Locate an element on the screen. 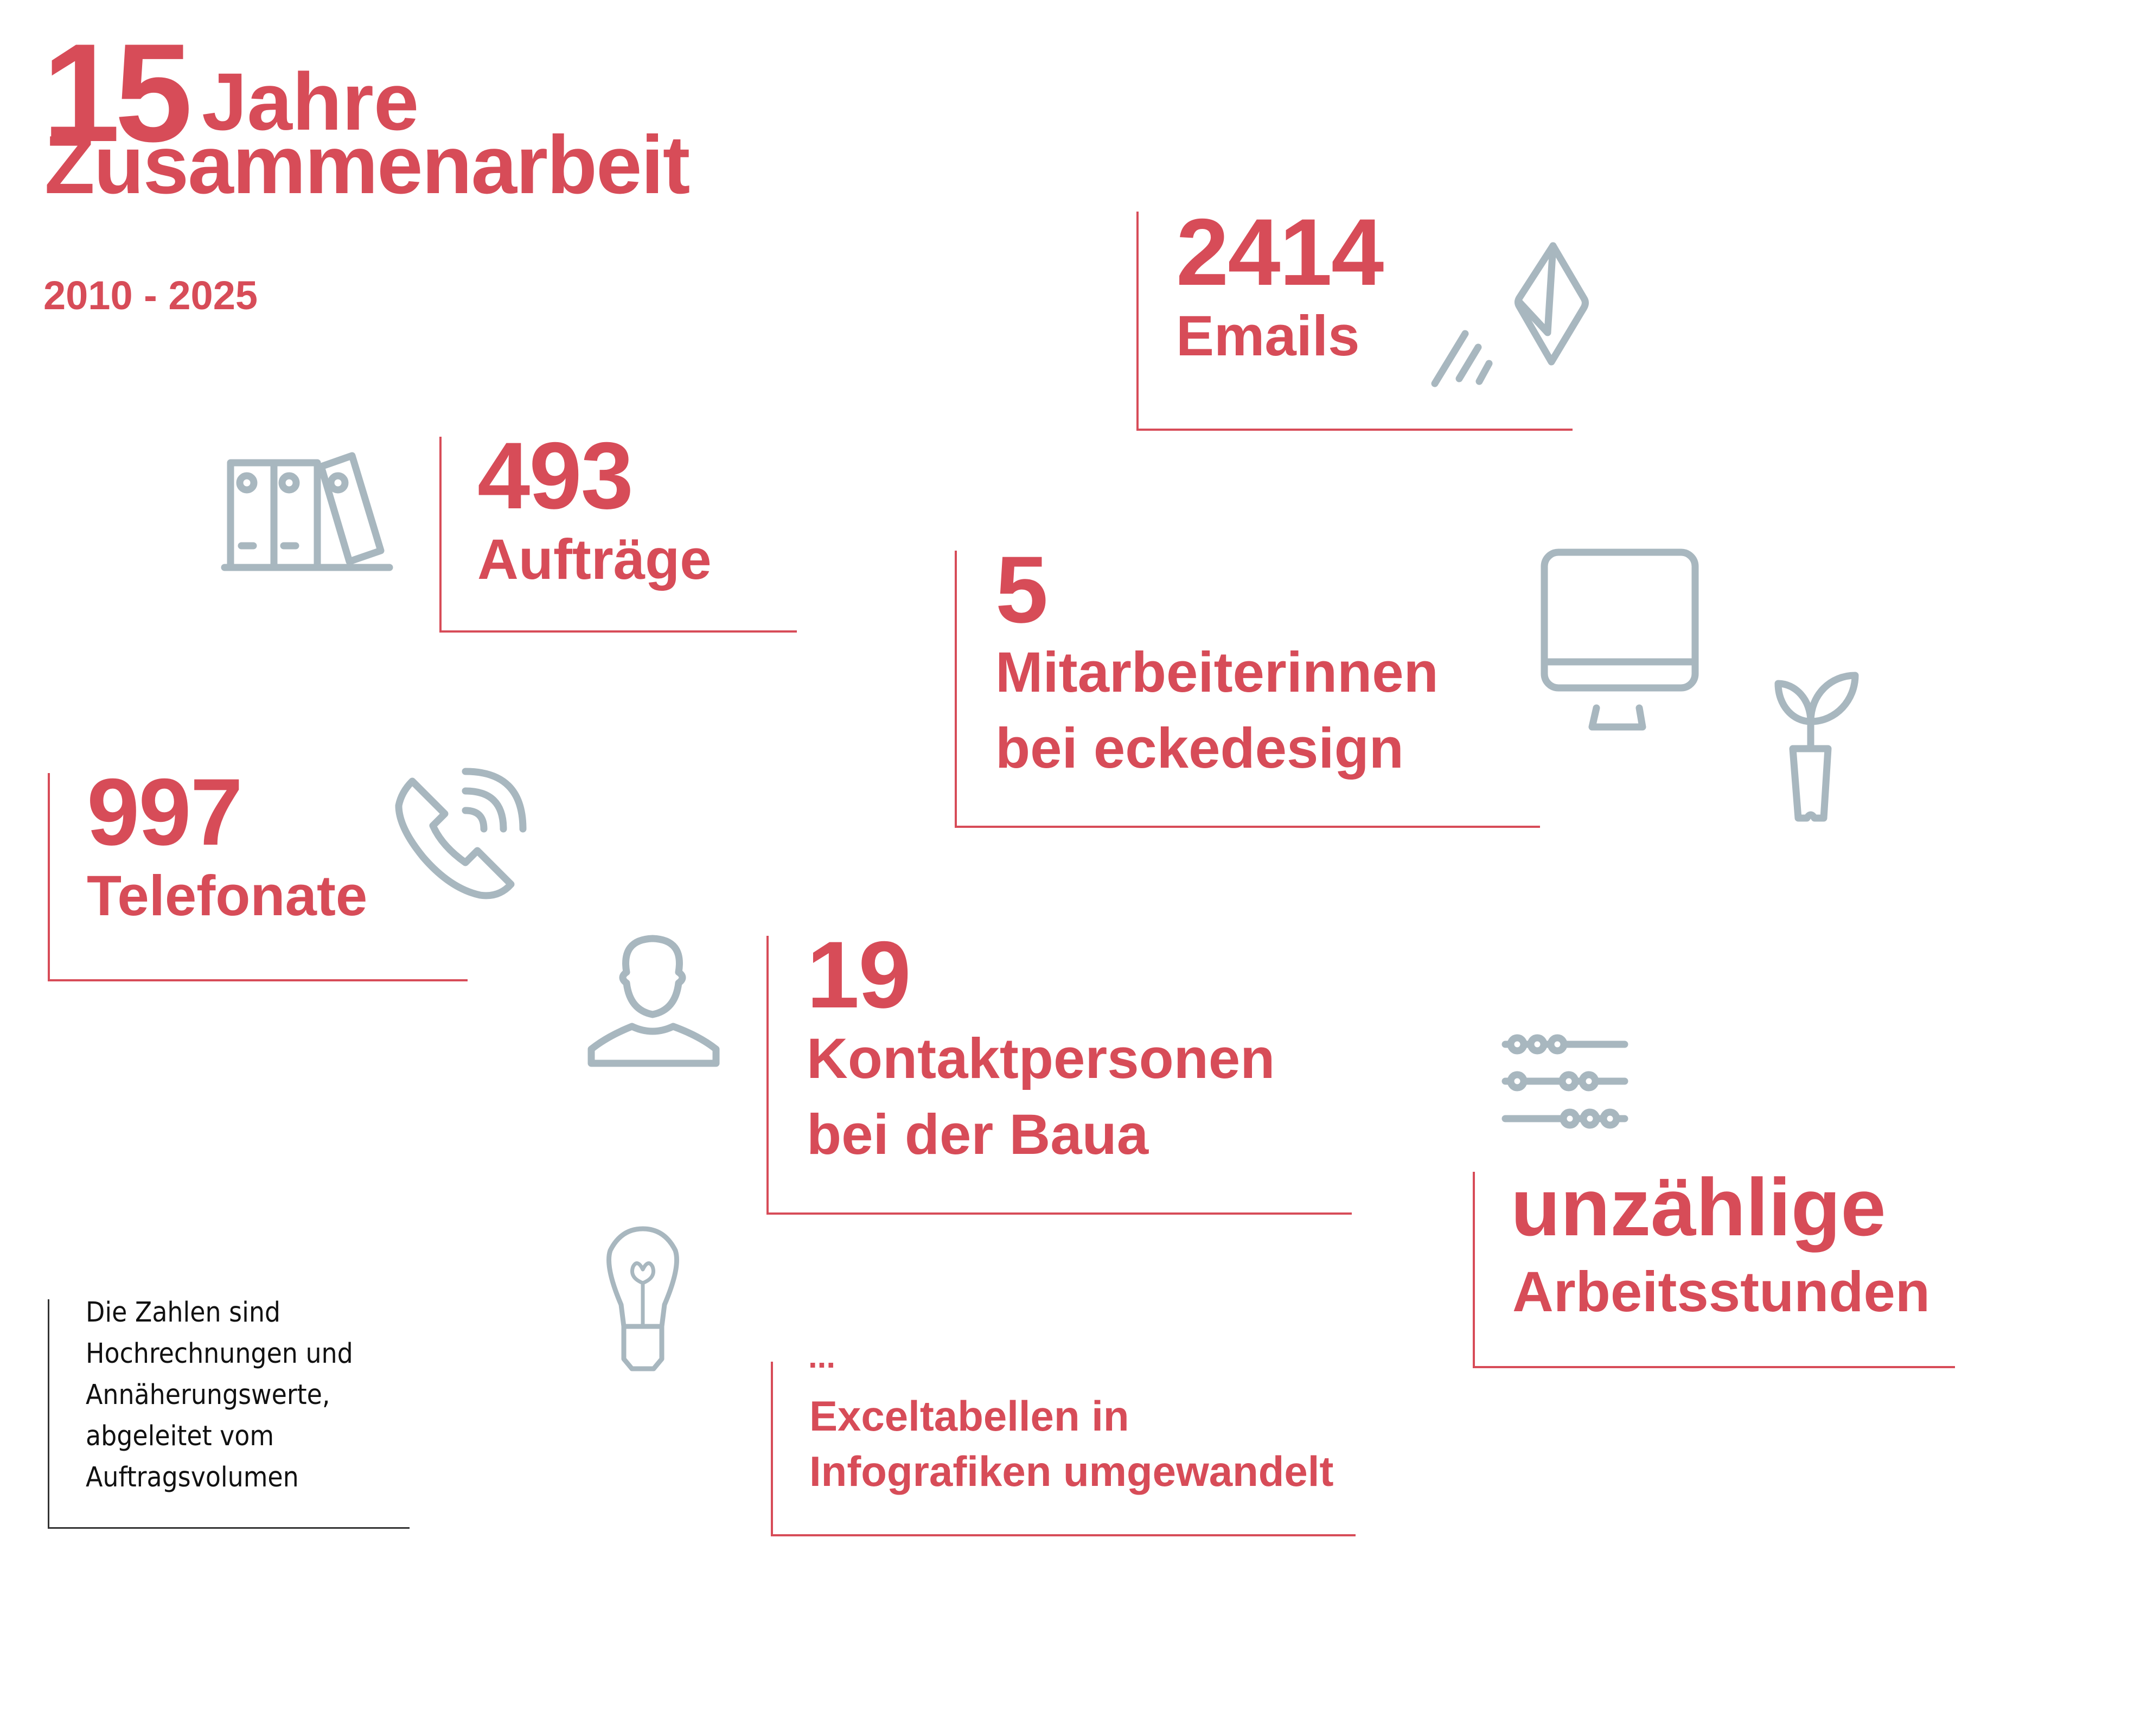 The height and width of the screenshot is (1736, 2147). stat-label: Aufträge is located at coordinates (594, 559).